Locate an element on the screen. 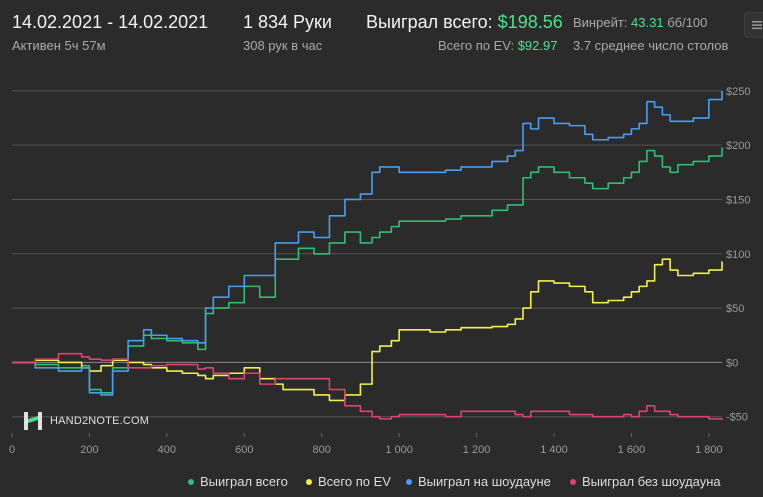 The width and height of the screenshot is (763, 497). x-tick-label: 1 400 is located at coordinates (554, 450).